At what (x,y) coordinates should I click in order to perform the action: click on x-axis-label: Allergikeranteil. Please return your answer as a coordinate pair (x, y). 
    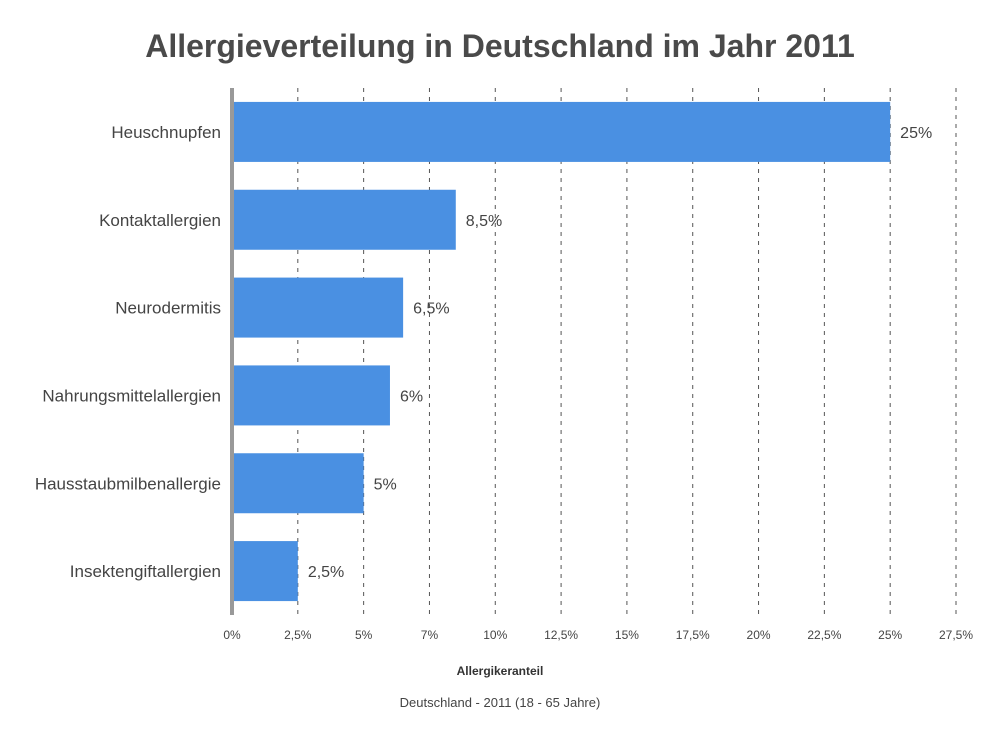
    Looking at the image, I should click on (500, 671).